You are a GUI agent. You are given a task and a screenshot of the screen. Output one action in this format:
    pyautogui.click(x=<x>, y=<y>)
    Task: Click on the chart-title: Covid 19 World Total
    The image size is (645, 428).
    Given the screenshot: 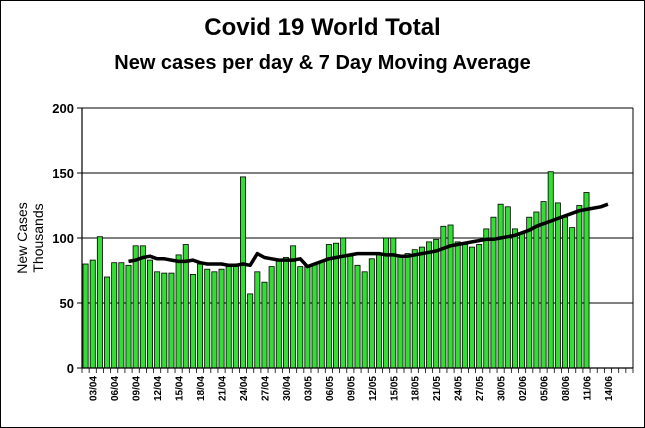 What is the action you would take?
    pyautogui.click(x=322, y=27)
    